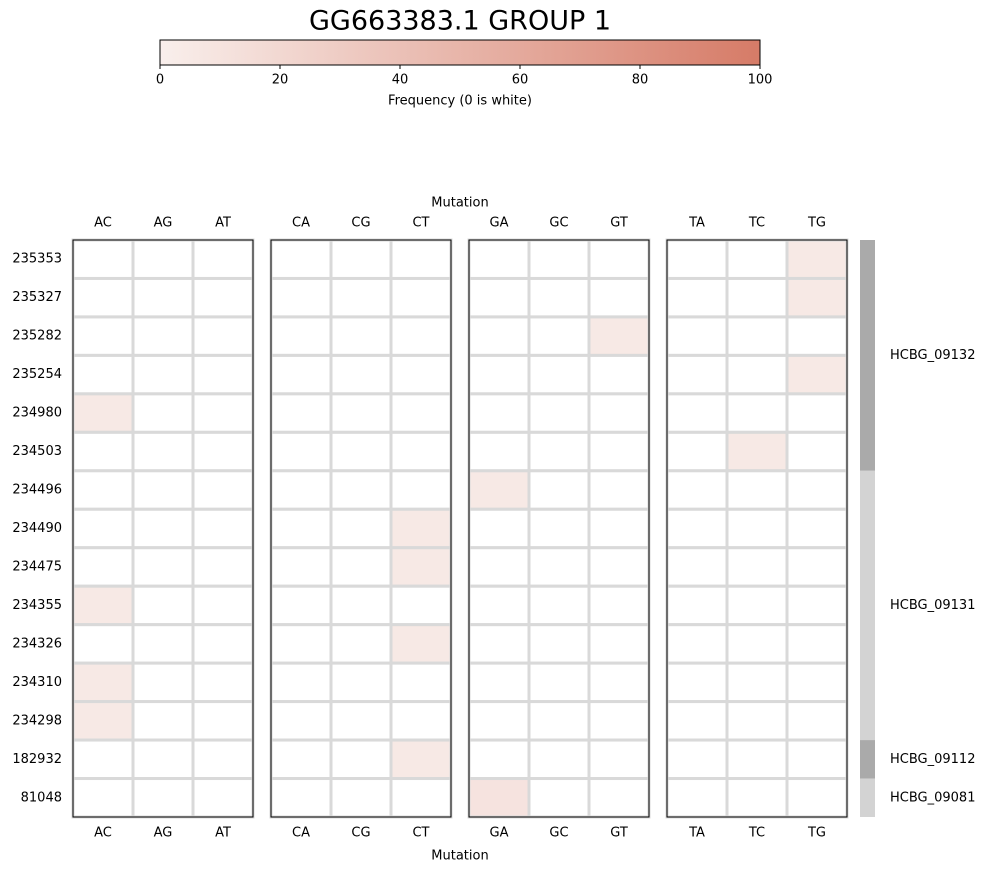  Describe the element at coordinates (37, 720) in the screenshot. I see `row-label: 234298` at that location.